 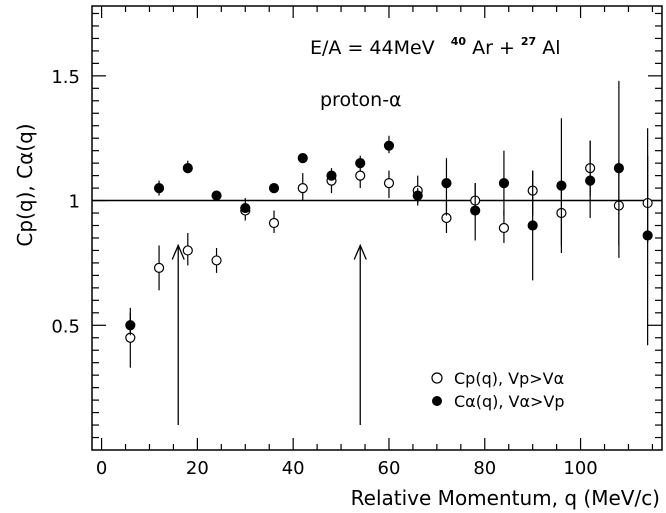 I want to click on ar-symbol: Ar, so click(x=482, y=48).